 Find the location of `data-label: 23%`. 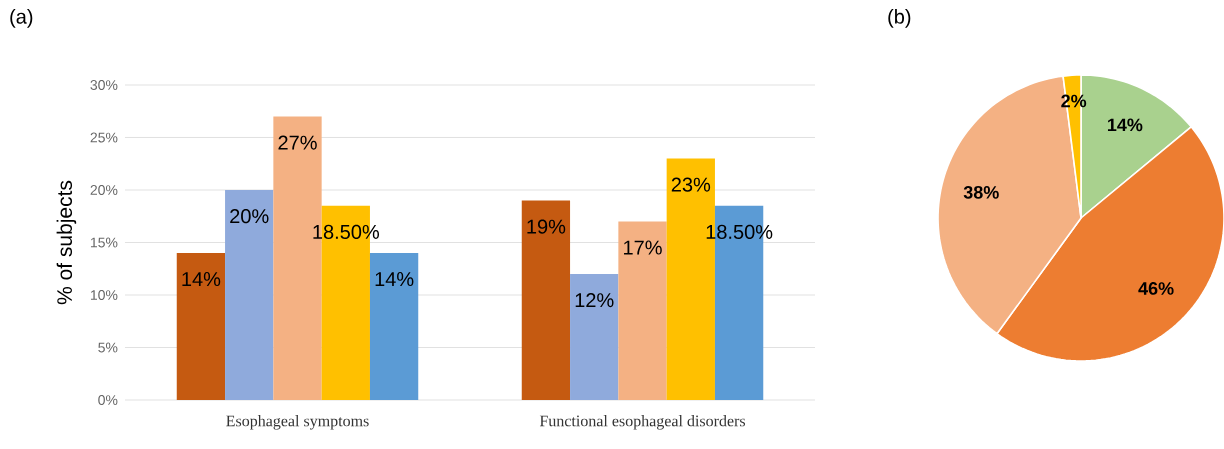

data-label: 23% is located at coordinates (691, 184).